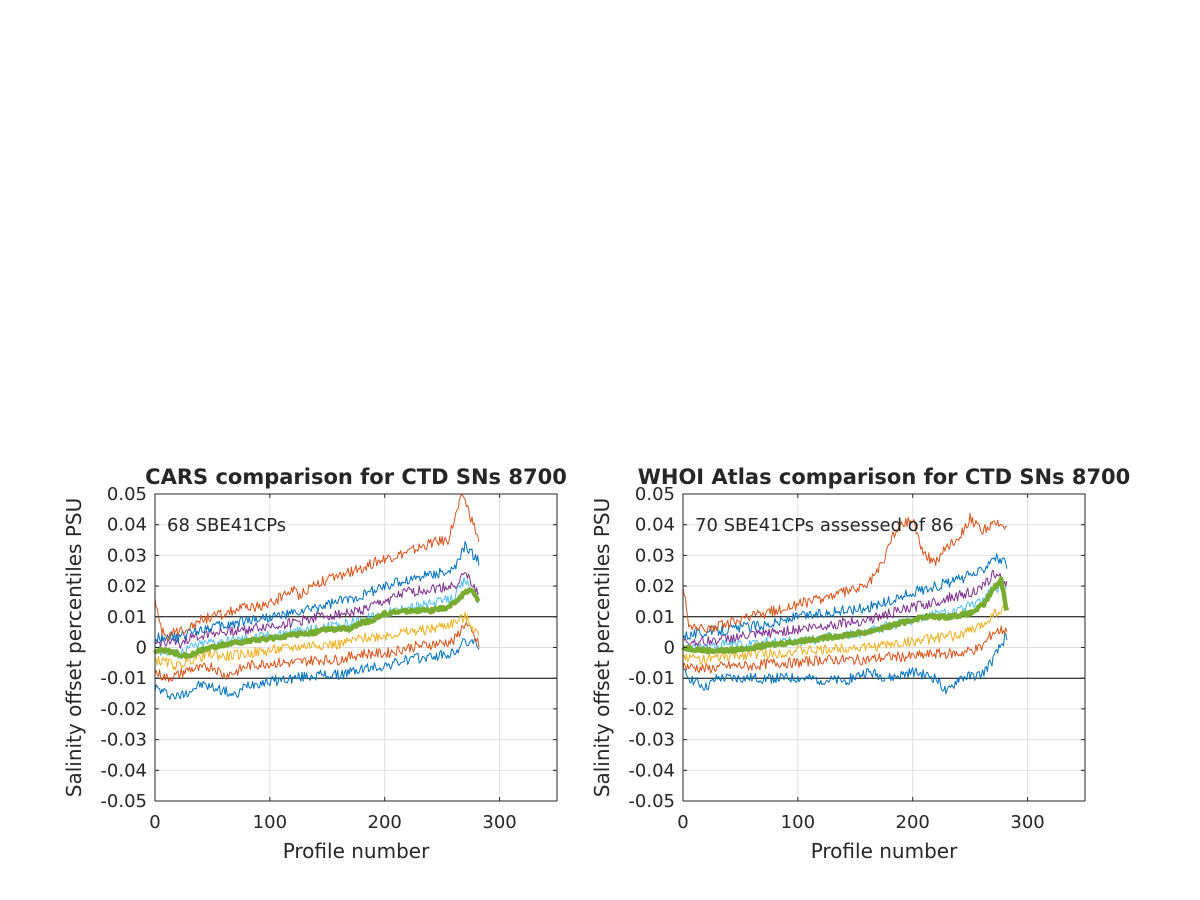 The width and height of the screenshot is (1200, 900). What do you see at coordinates (824, 525) in the screenshot?
I see `annotation-text: 70 SBE41CPs assessed of 86` at bounding box center [824, 525].